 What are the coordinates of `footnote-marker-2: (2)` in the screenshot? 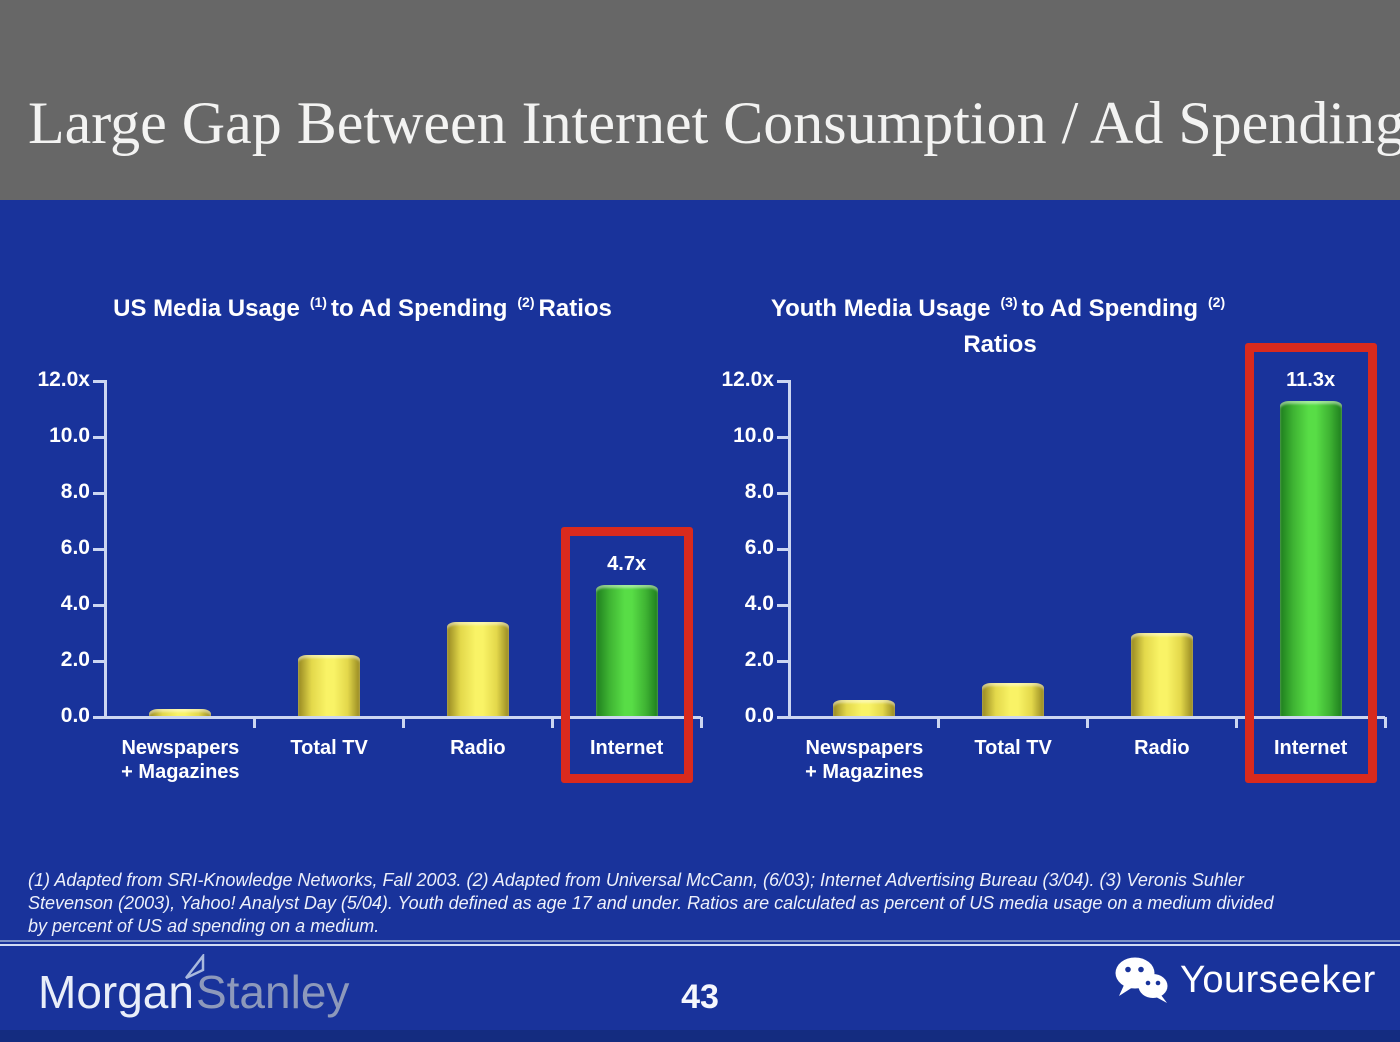 It's located at (526, 302).